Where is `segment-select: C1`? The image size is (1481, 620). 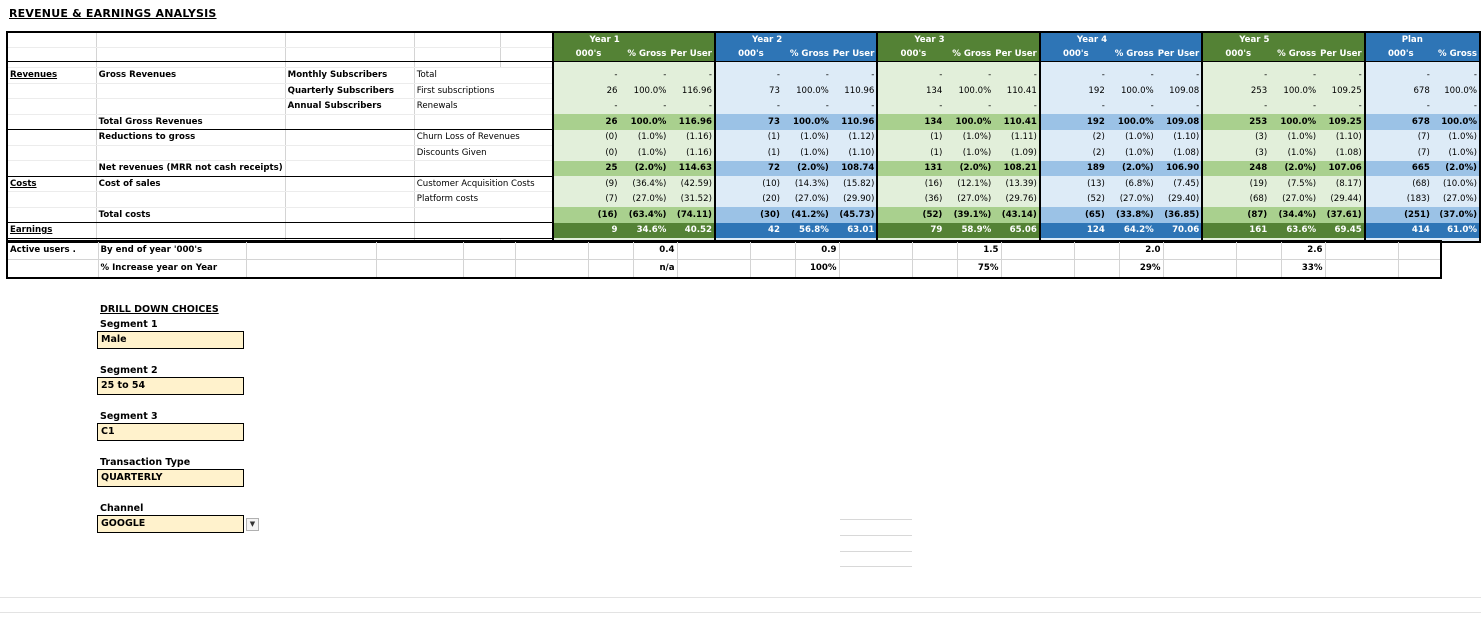 segment-select: C1 is located at coordinates (170, 432).